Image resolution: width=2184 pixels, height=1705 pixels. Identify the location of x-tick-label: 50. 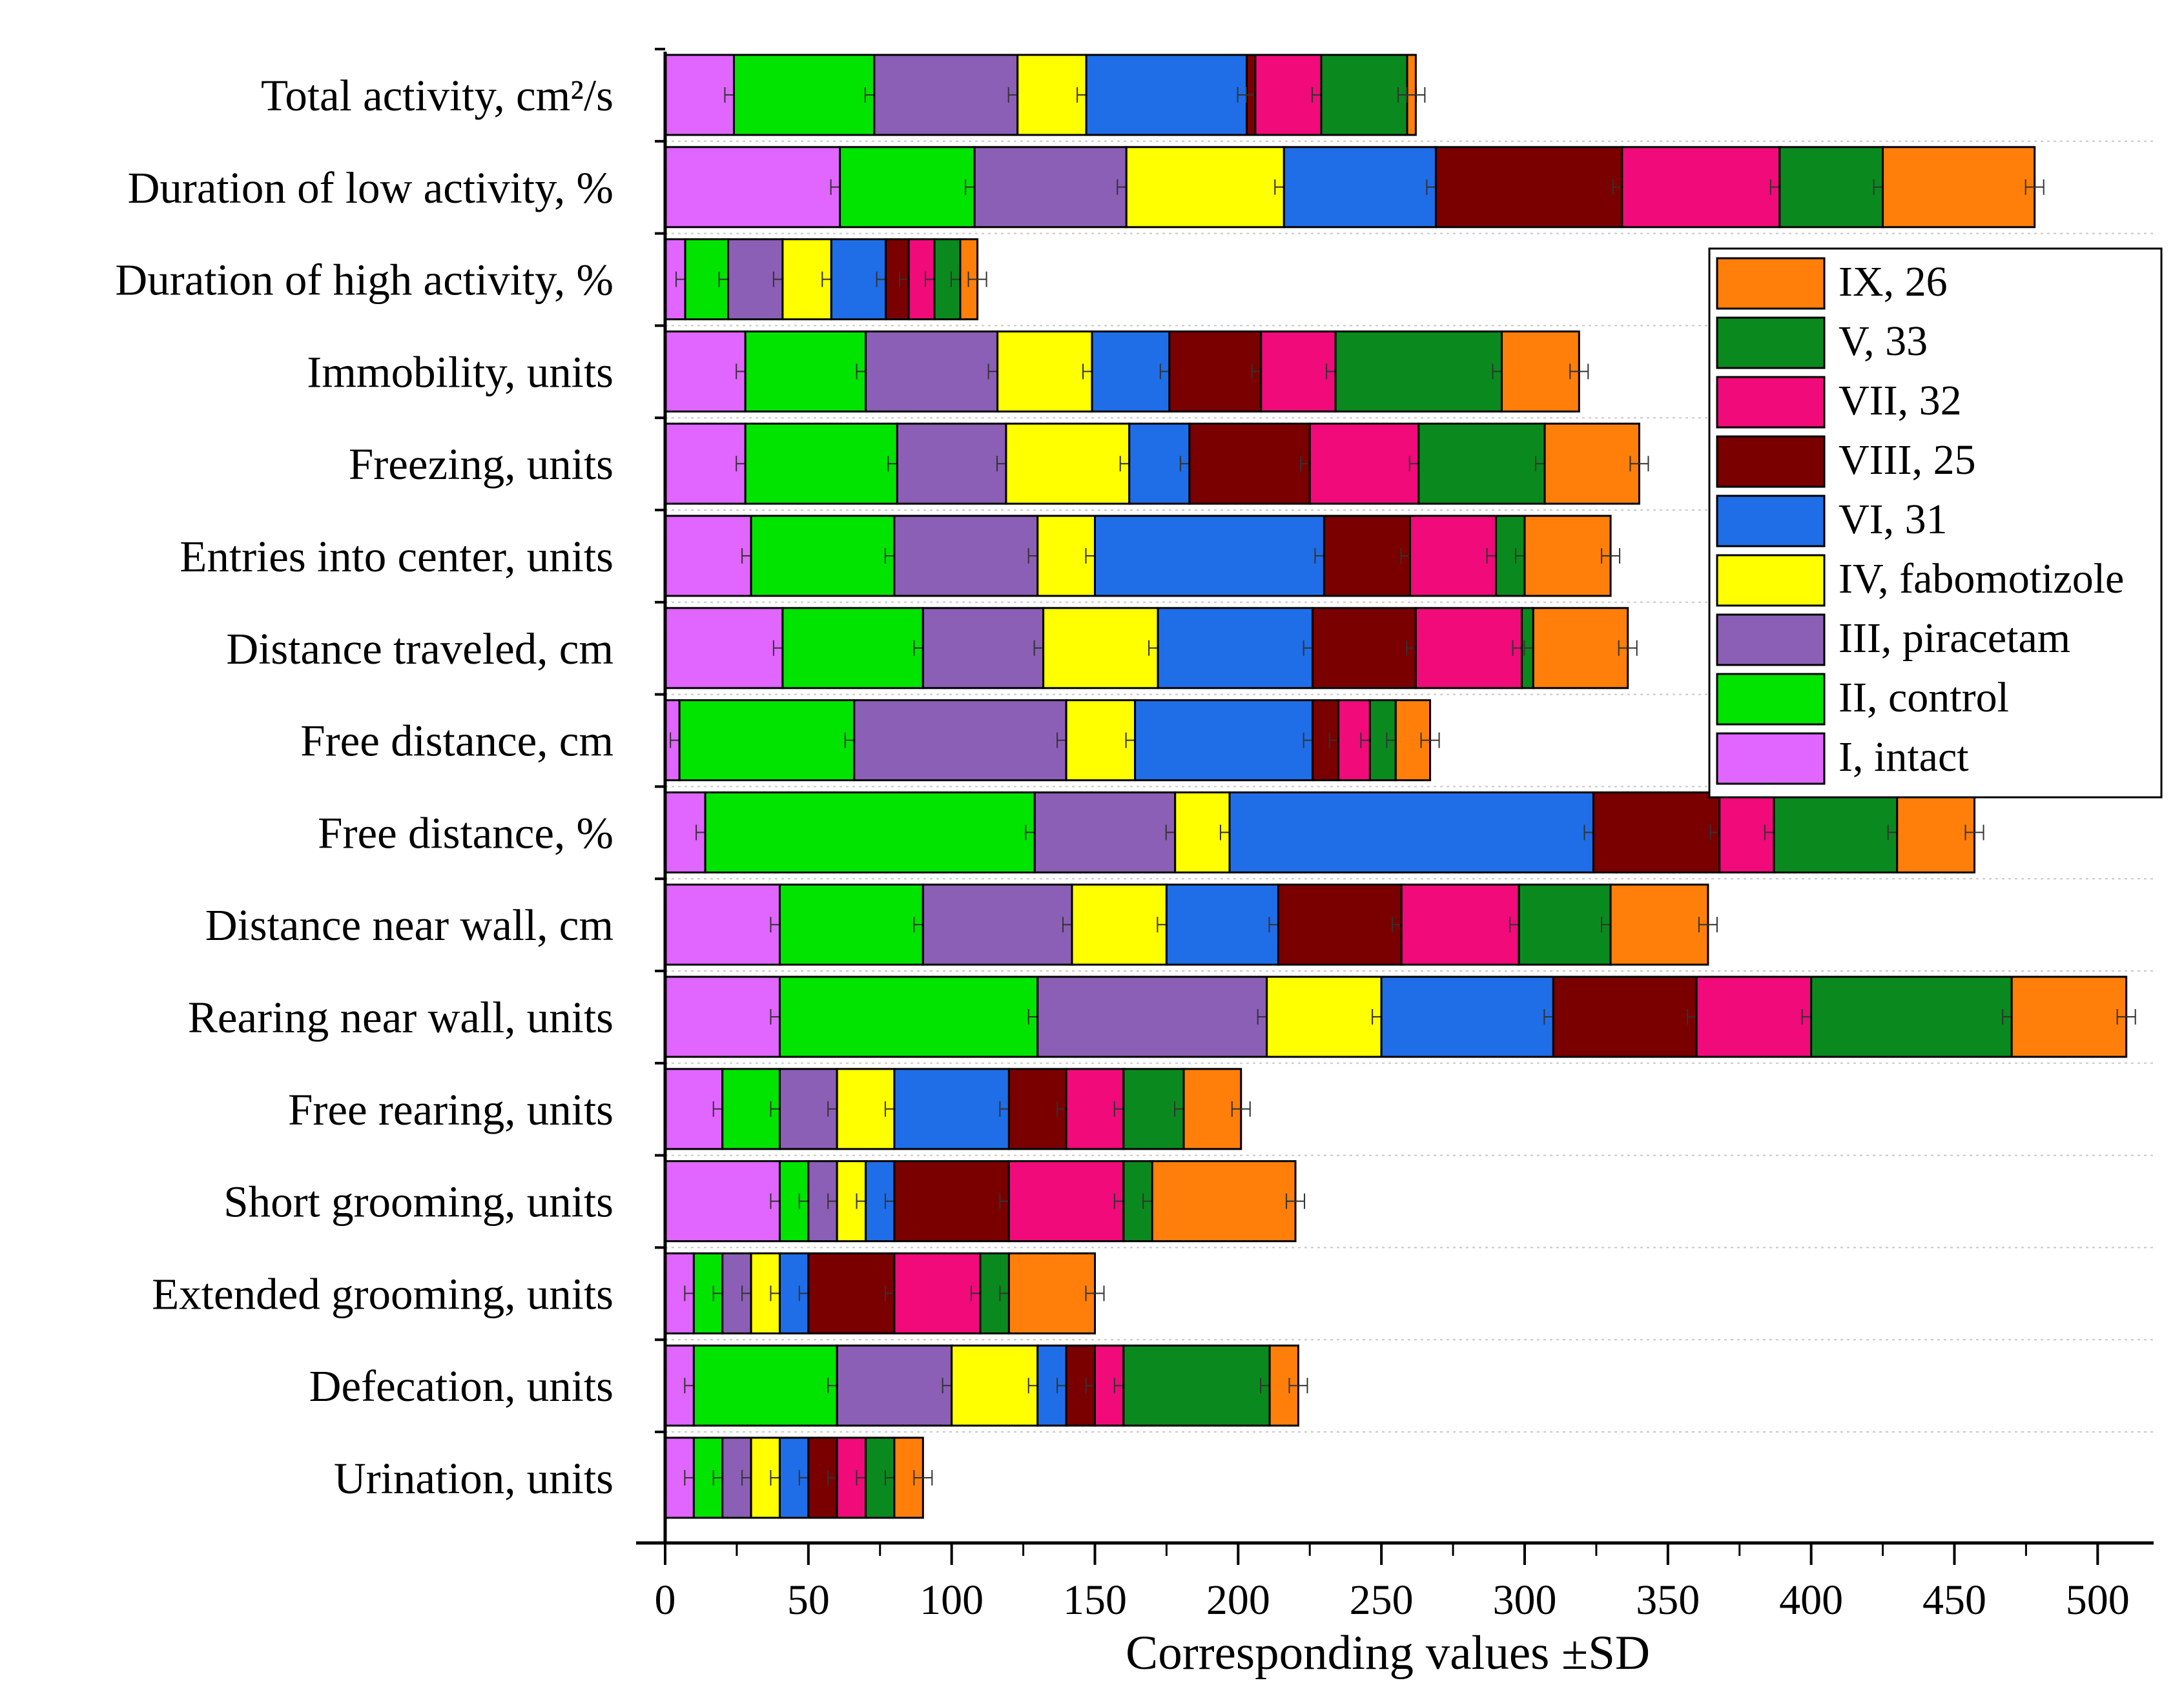
(808, 1601).